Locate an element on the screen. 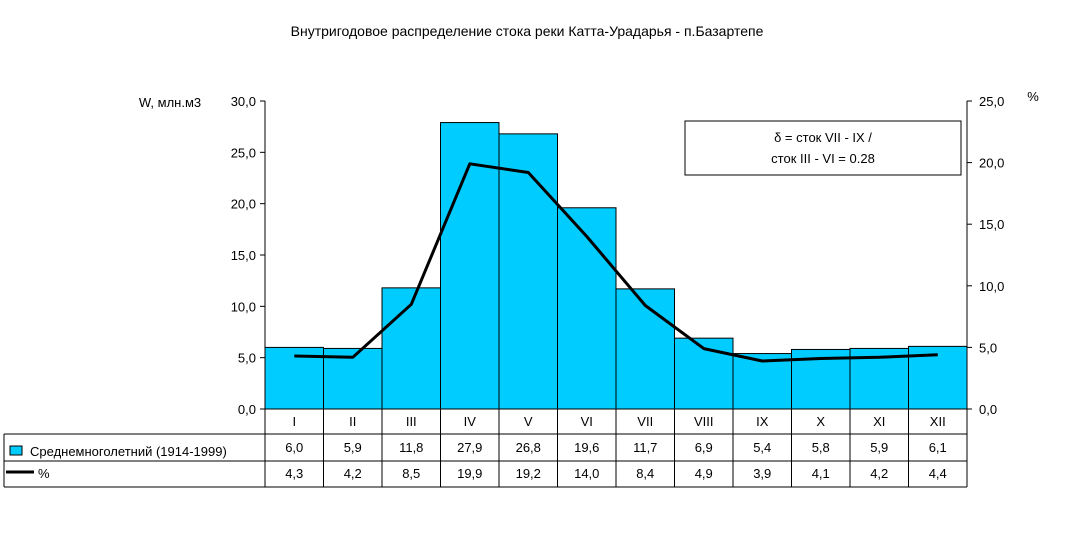 The width and height of the screenshot is (1067, 541). legend-key-bar: Среднемноголетний (1914-1999) is located at coordinates (118, 451).